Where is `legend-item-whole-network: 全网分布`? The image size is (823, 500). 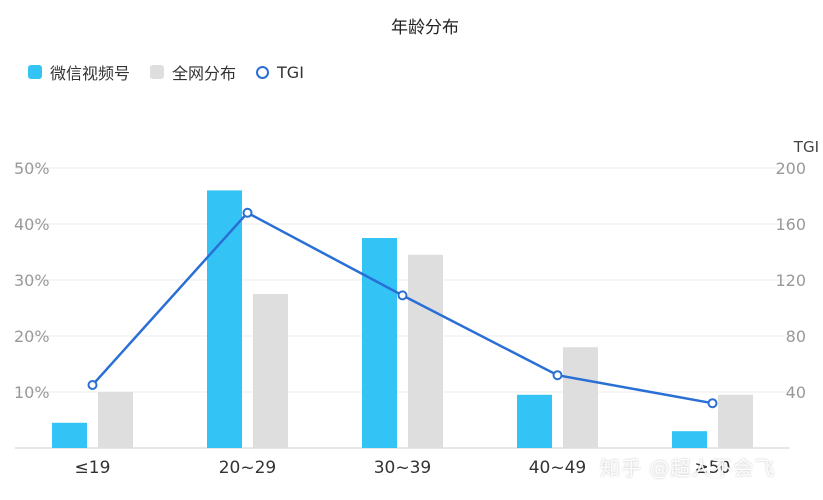
legend-item-whole-network: 全网分布 is located at coordinates (193, 72).